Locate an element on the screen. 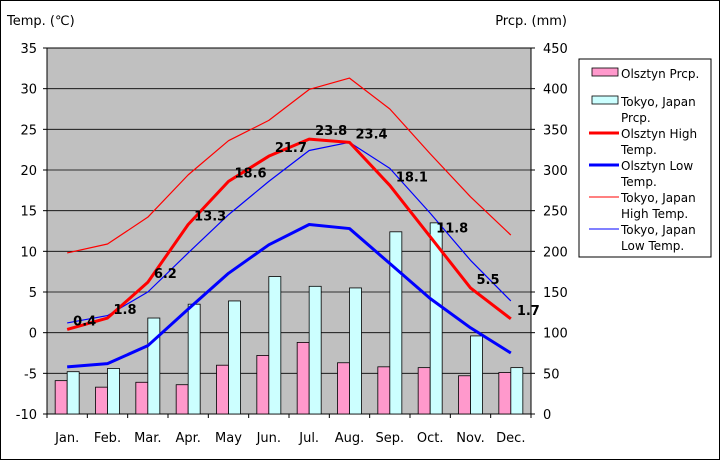 The height and width of the screenshot is (463, 720). data-label: 11.8 is located at coordinates (452, 229).